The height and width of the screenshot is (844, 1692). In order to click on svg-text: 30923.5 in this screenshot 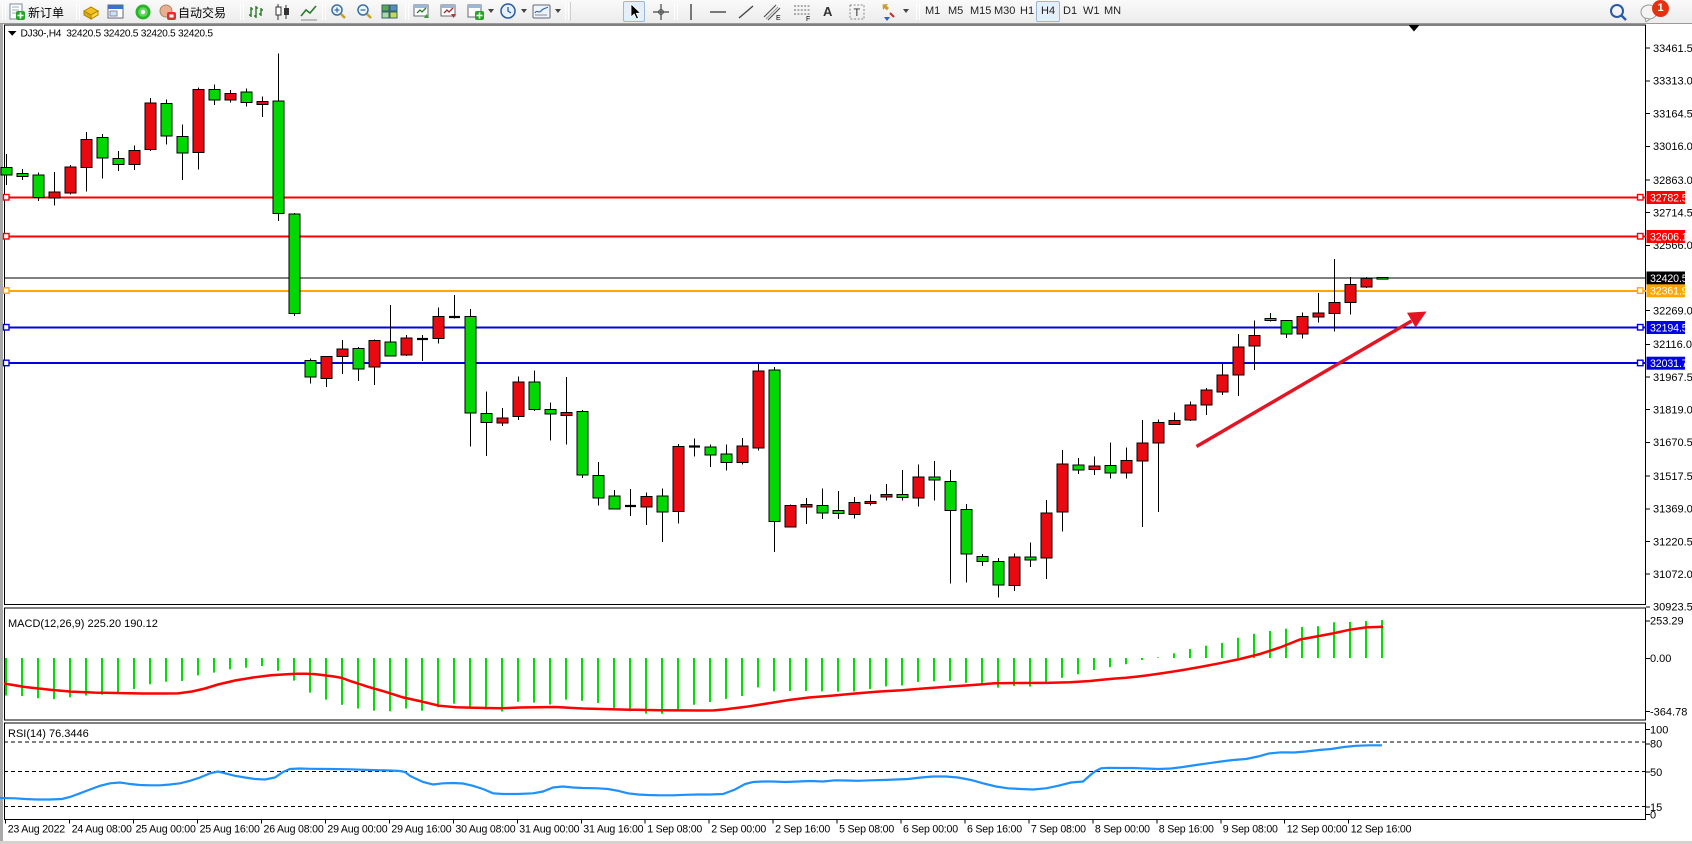, I will do `click(1672, 608)`.